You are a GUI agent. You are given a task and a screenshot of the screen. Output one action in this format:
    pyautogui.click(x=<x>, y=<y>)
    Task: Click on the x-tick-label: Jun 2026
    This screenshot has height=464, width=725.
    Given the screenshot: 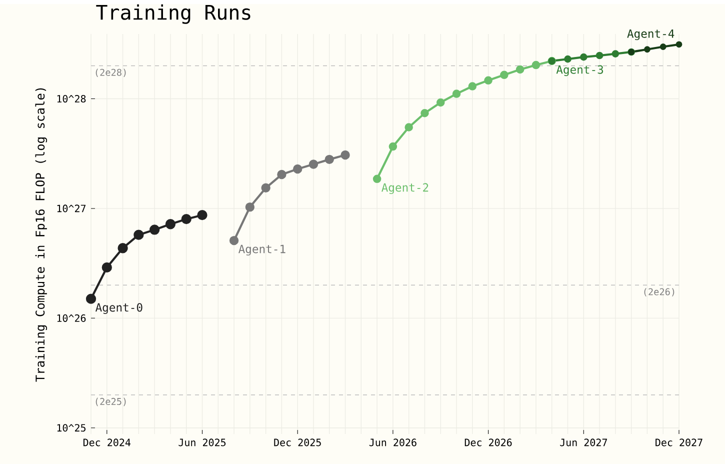 What is the action you would take?
    pyautogui.click(x=392, y=442)
    